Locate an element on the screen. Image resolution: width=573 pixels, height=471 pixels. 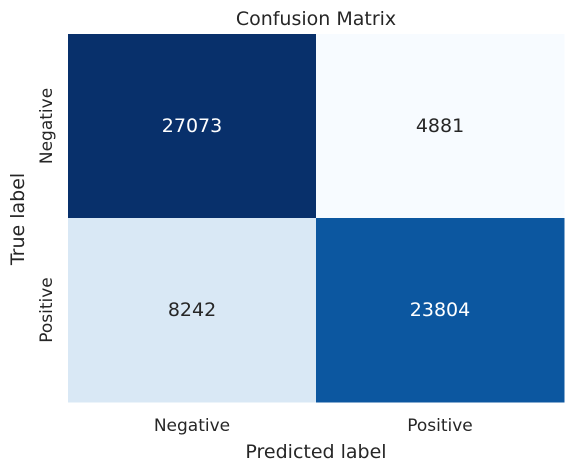
cell-value-label-1-0: 8242 is located at coordinates (192, 310).